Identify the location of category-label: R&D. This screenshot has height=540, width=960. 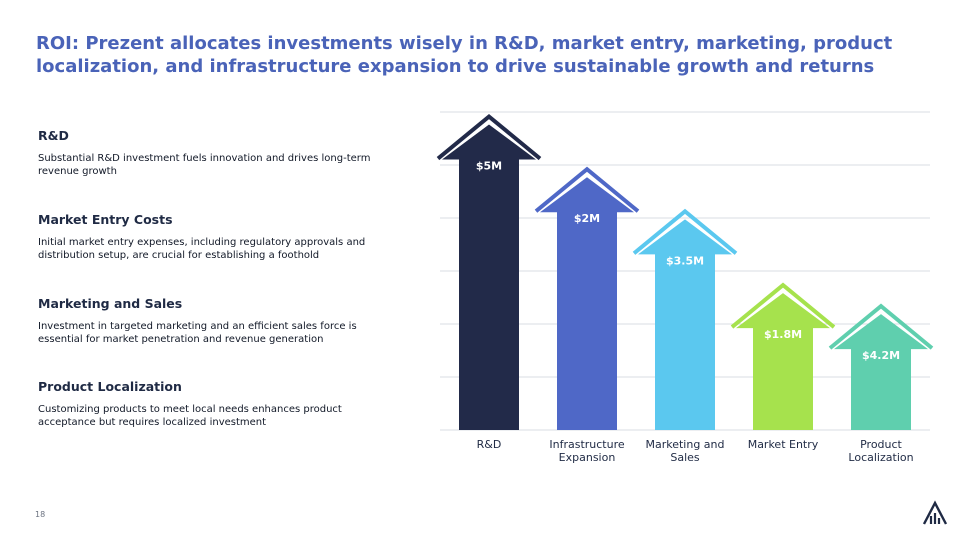
(489, 444).